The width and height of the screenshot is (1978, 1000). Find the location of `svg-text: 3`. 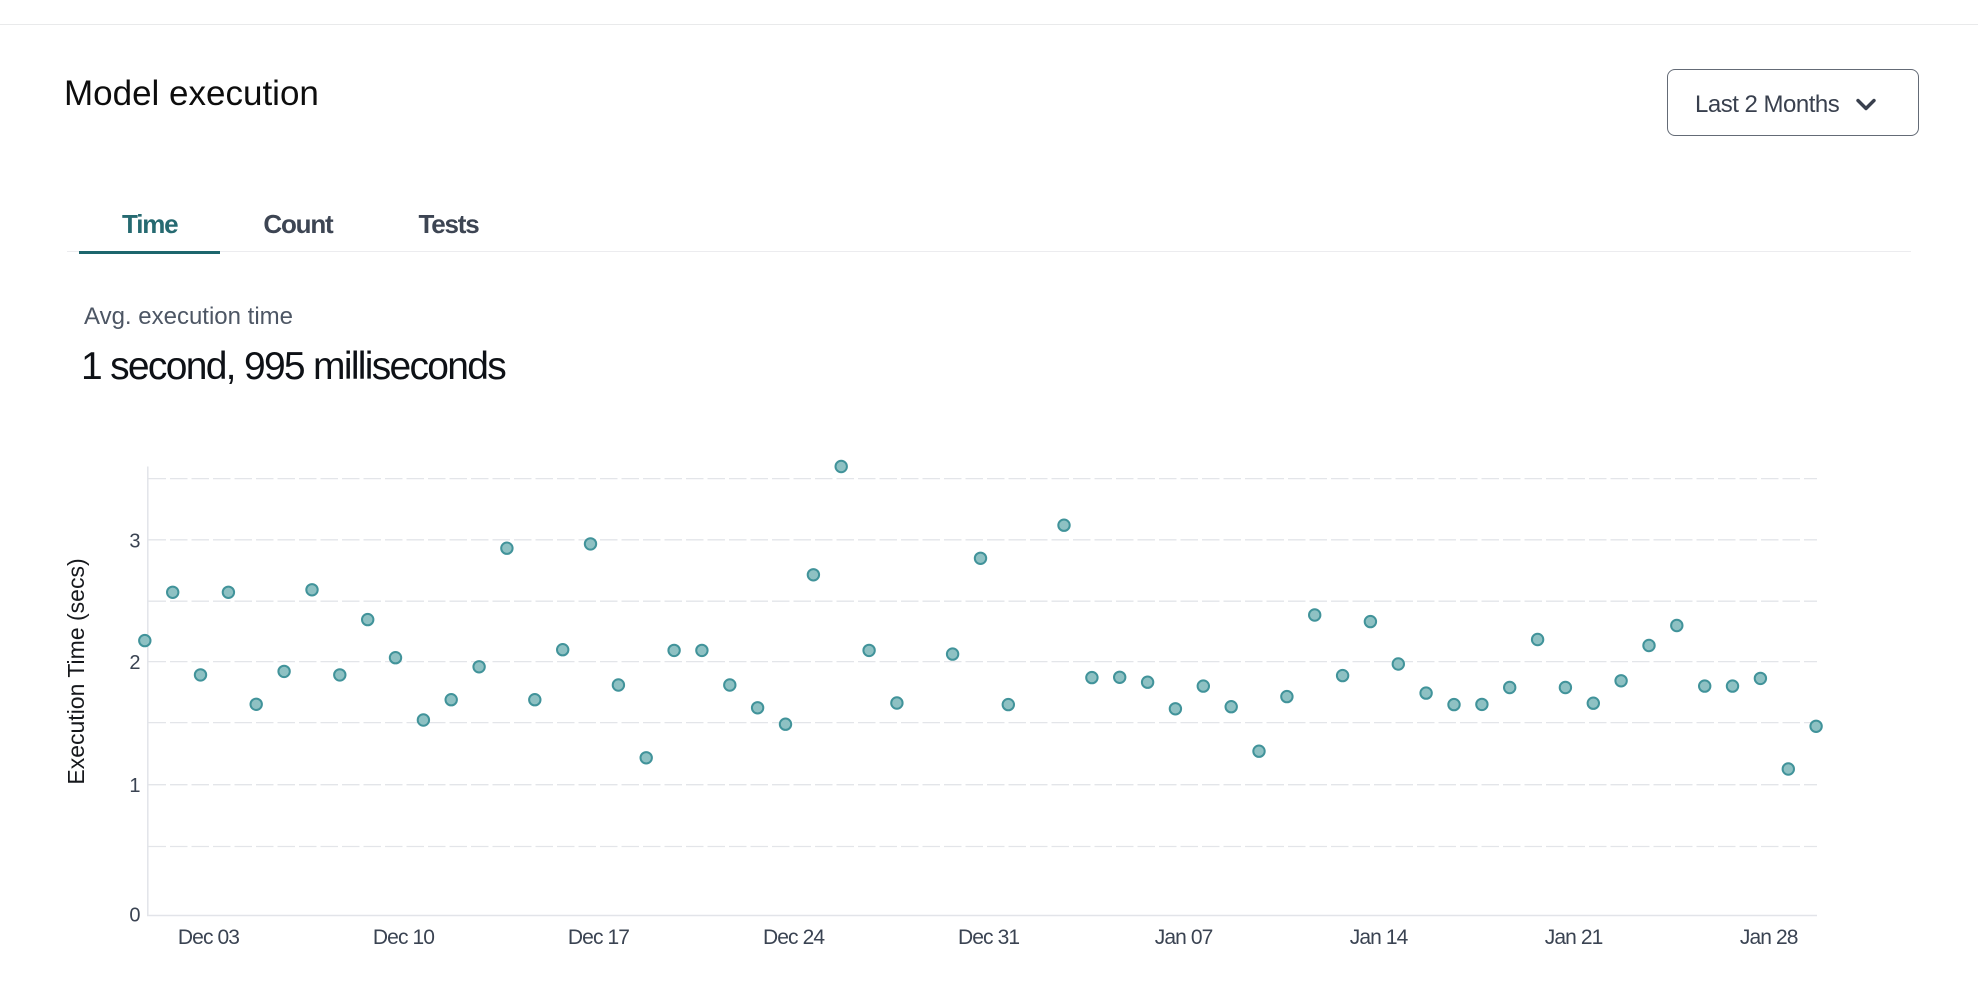

svg-text: 3 is located at coordinates (134, 541).